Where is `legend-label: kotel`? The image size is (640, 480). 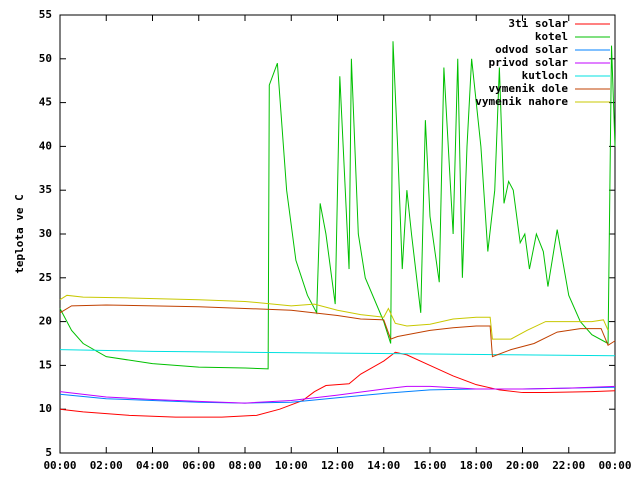
legend-label: kotel is located at coordinates (551, 36).